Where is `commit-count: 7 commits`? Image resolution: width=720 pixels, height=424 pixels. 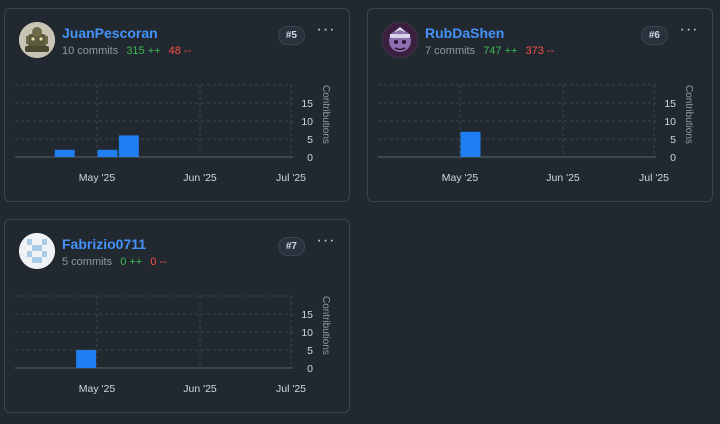 commit-count: 7 commits is located at coordinates (450, 51).